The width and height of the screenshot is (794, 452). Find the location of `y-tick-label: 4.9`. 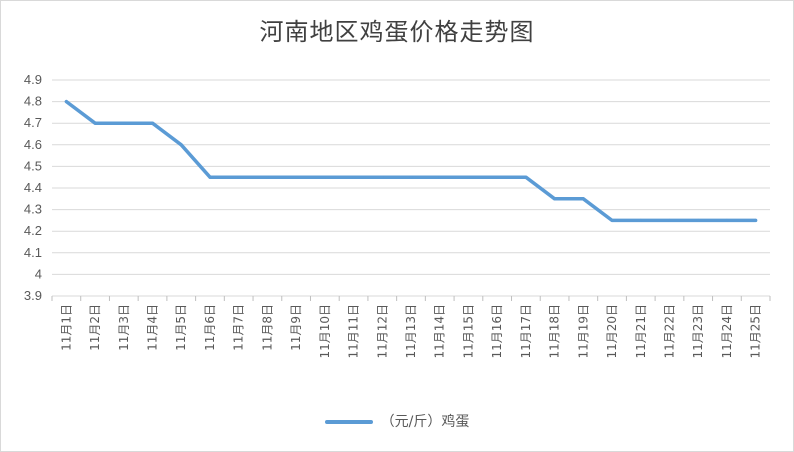

y-tick-label: 4.9 is located at coordinates (33, 79).